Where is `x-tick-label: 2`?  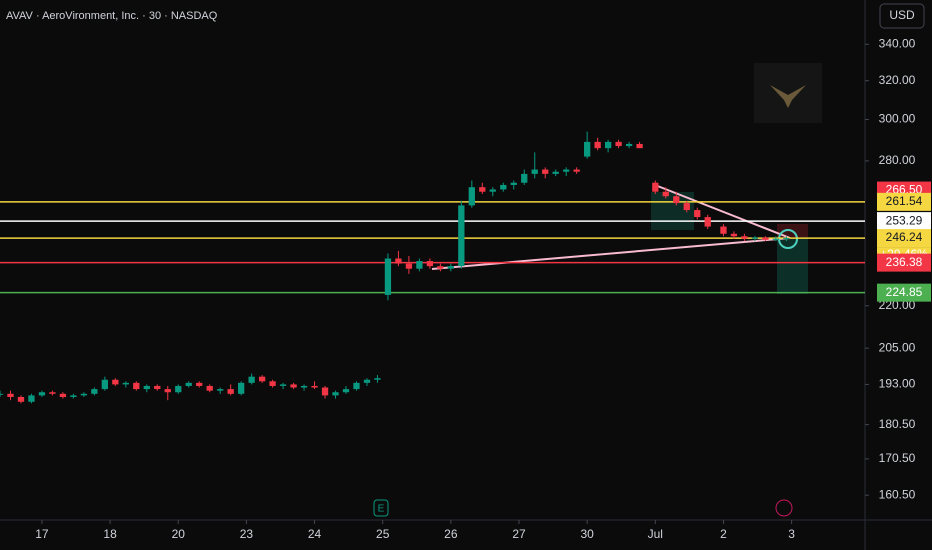 x-tick-label: 2 is located at coordinates (723, 534).